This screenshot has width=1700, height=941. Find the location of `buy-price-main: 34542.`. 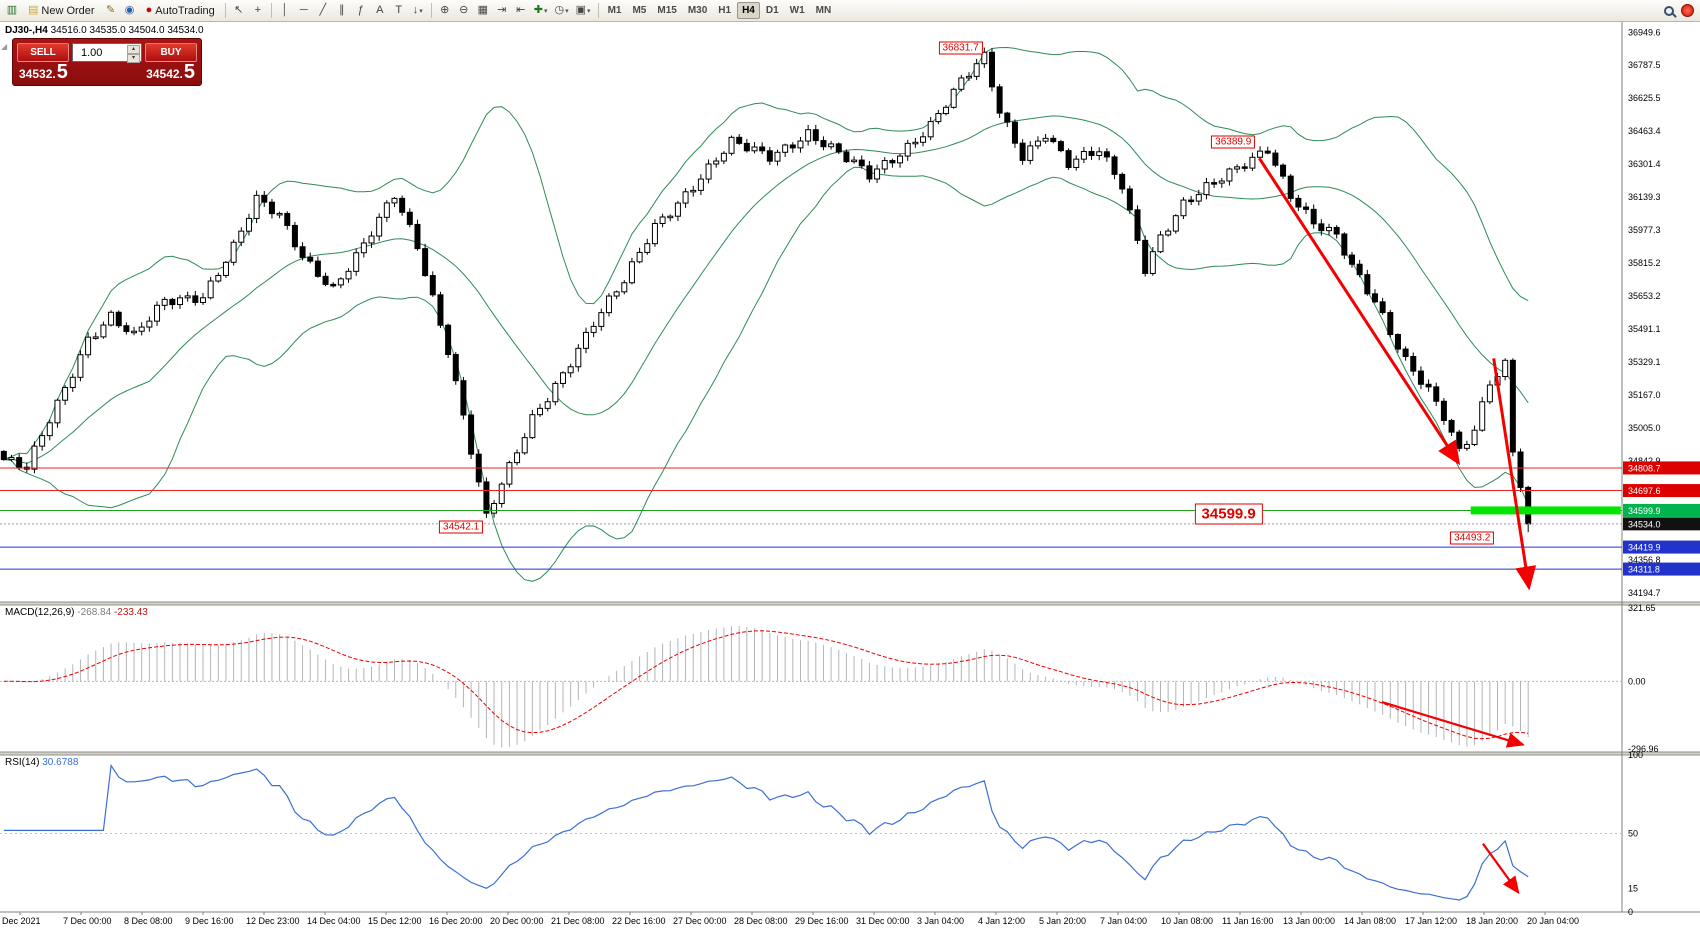

buy-price-main: 34542. is located at coordinates (164, 74).